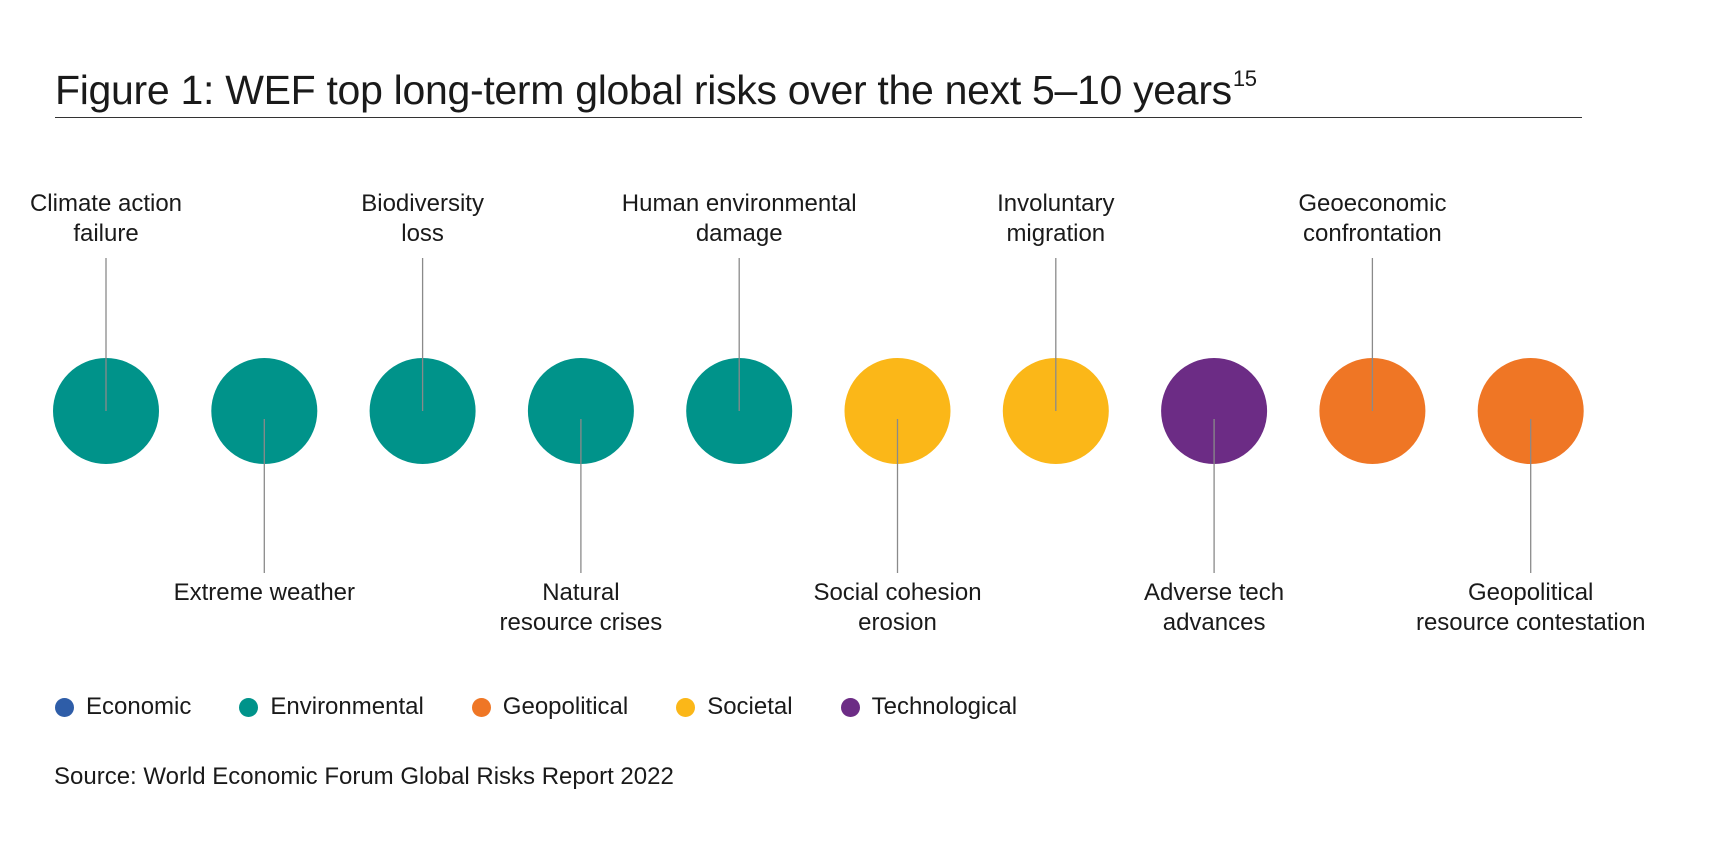 Image resolution: width=1714 pixels, height=848 pixels. What do you see at coordinates (897, 592) in the screenshot?
I see `risk-label-line: Social cohesion` at bounding box center [897, 592].